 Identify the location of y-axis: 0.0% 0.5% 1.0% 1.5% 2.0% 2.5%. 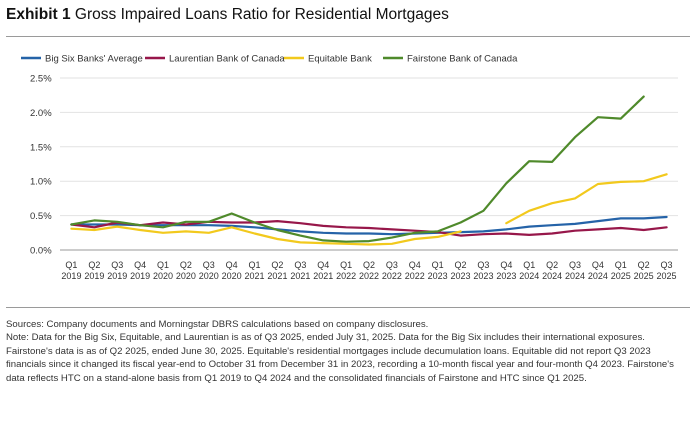
(41, 165).